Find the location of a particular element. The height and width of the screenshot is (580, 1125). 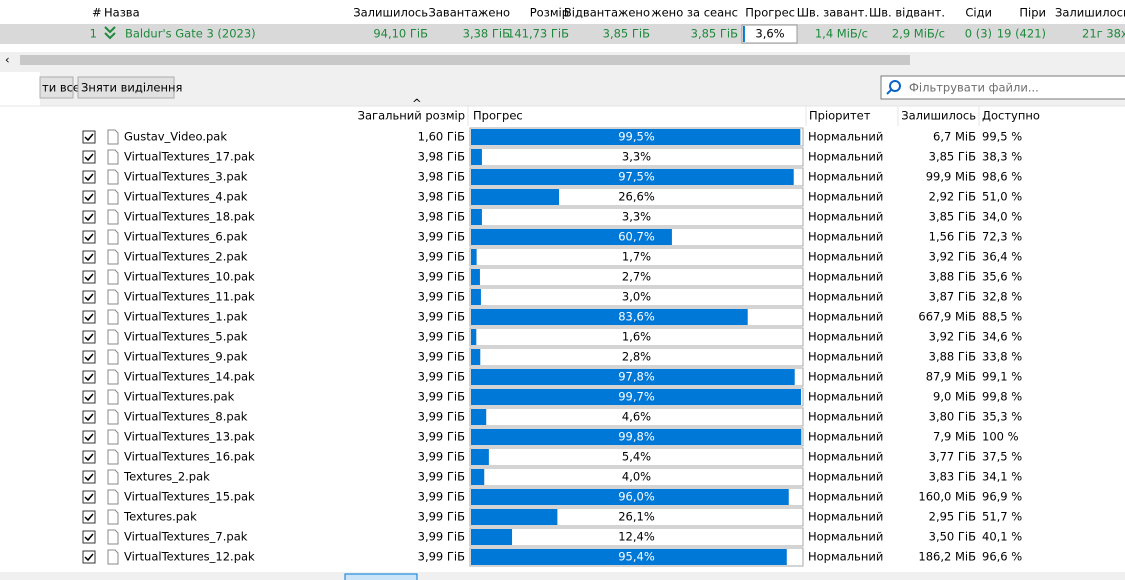

column-header: Сіди is located at coordinates (978, 13).